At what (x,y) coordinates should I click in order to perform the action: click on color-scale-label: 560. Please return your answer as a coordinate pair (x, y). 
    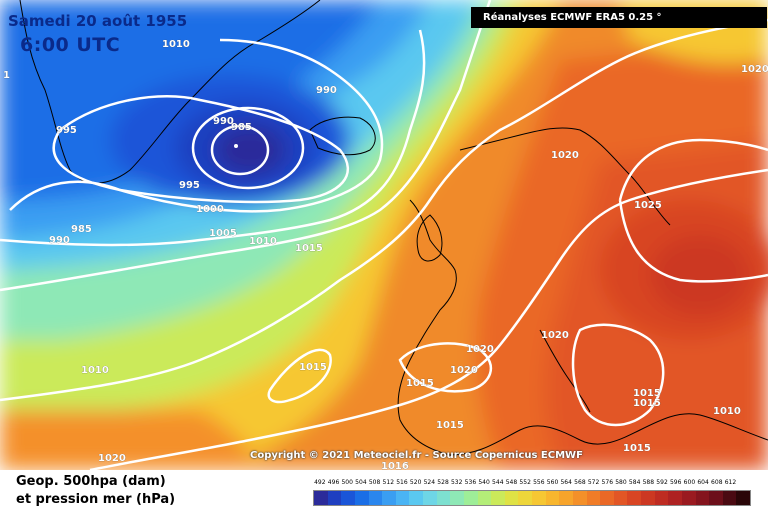
    Looking at the image, I should click on (552, 482).